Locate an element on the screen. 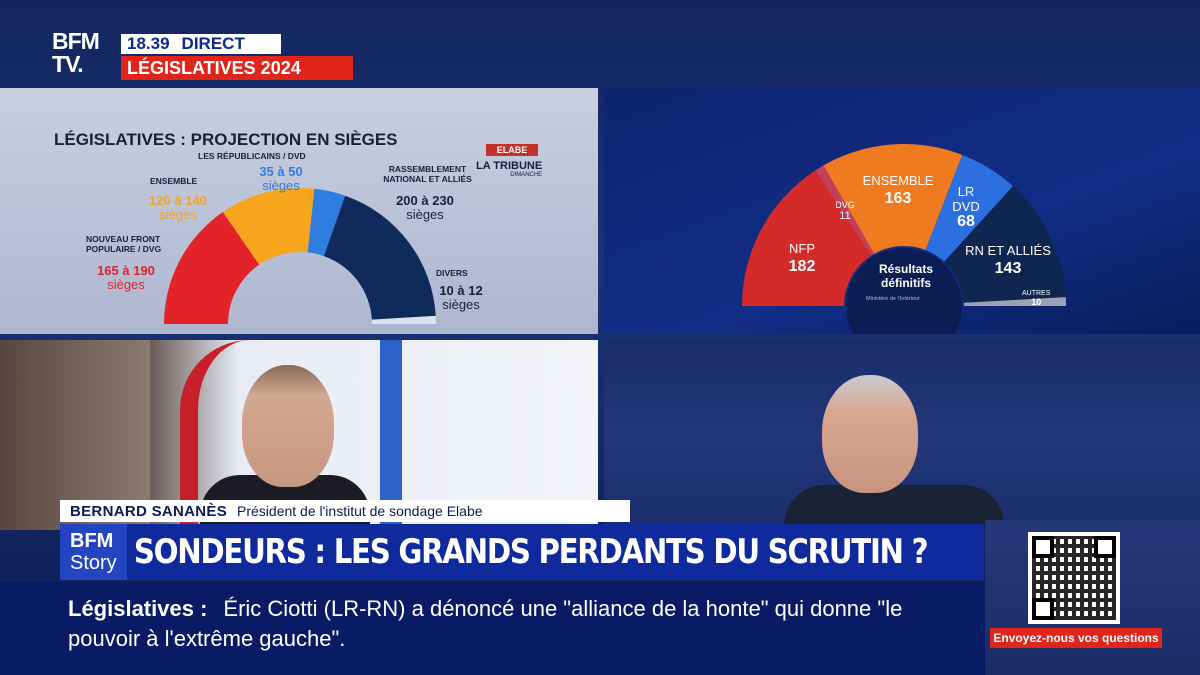 This screenshot has height=675, width=1200. value-lr: 35 à 50 sièges is located at coordinates (281, 178).